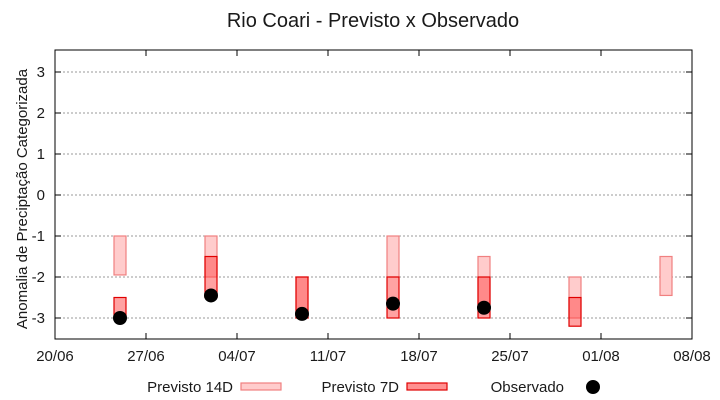 This screenshot has height=400, width=720. What do you see at coordinates (55, 356) in the screenshot?
I see `x-tick-label: 20/06` at bounding box center [55, 356].